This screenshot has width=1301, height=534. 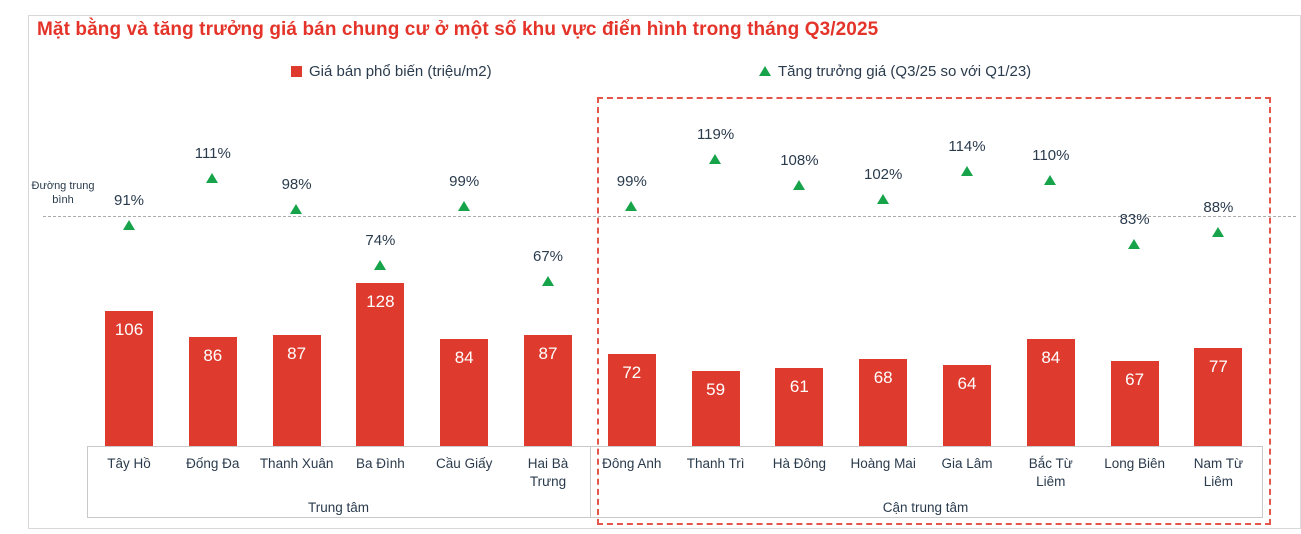 I want to click on category-label: Thanh Xuân, so click(x=296, y=463).